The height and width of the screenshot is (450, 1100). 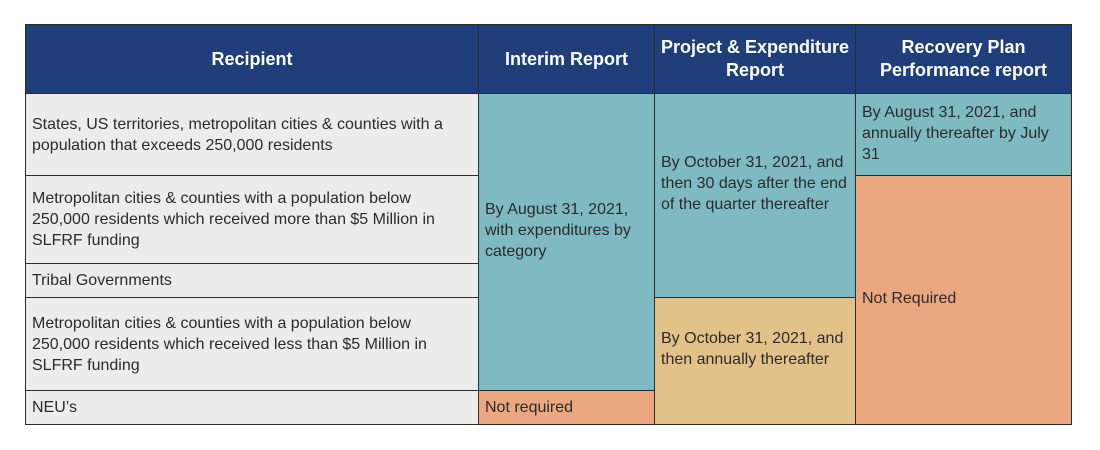 What do you see at coordinates (566, 59) in the screenshot?
I see `header-interim-report: Interim Report` at bounding box center [566, 59].